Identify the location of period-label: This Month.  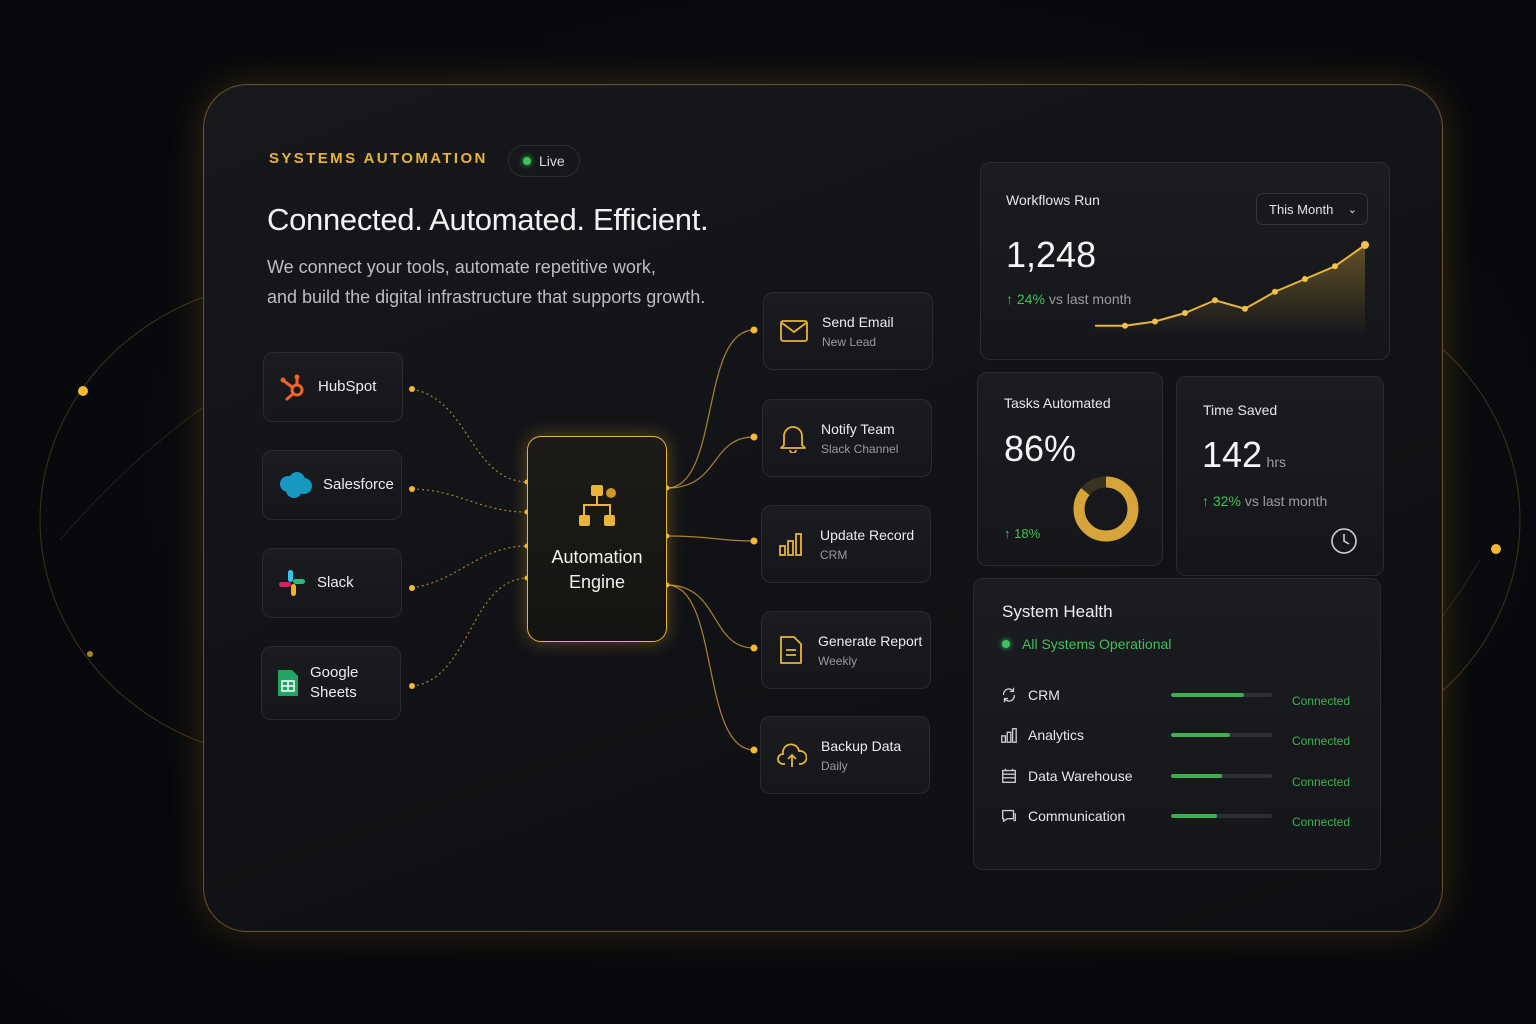
(1301, 209).